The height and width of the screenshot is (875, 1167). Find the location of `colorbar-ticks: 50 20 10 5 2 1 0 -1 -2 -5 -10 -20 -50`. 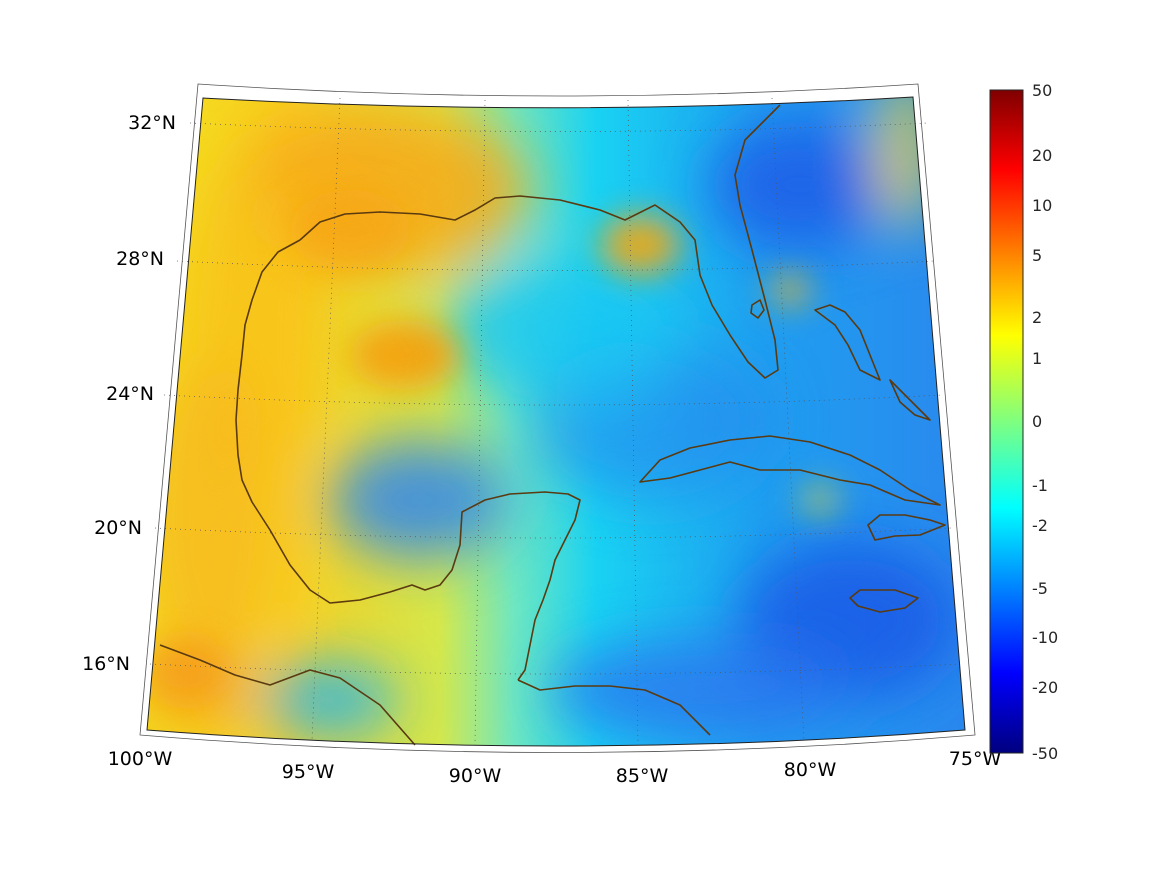

colorbar-ticks: 50 20 10 5 2 1 0 -1 -2 -5 -10 -20 -50 is located at coordinates (1045, 422).